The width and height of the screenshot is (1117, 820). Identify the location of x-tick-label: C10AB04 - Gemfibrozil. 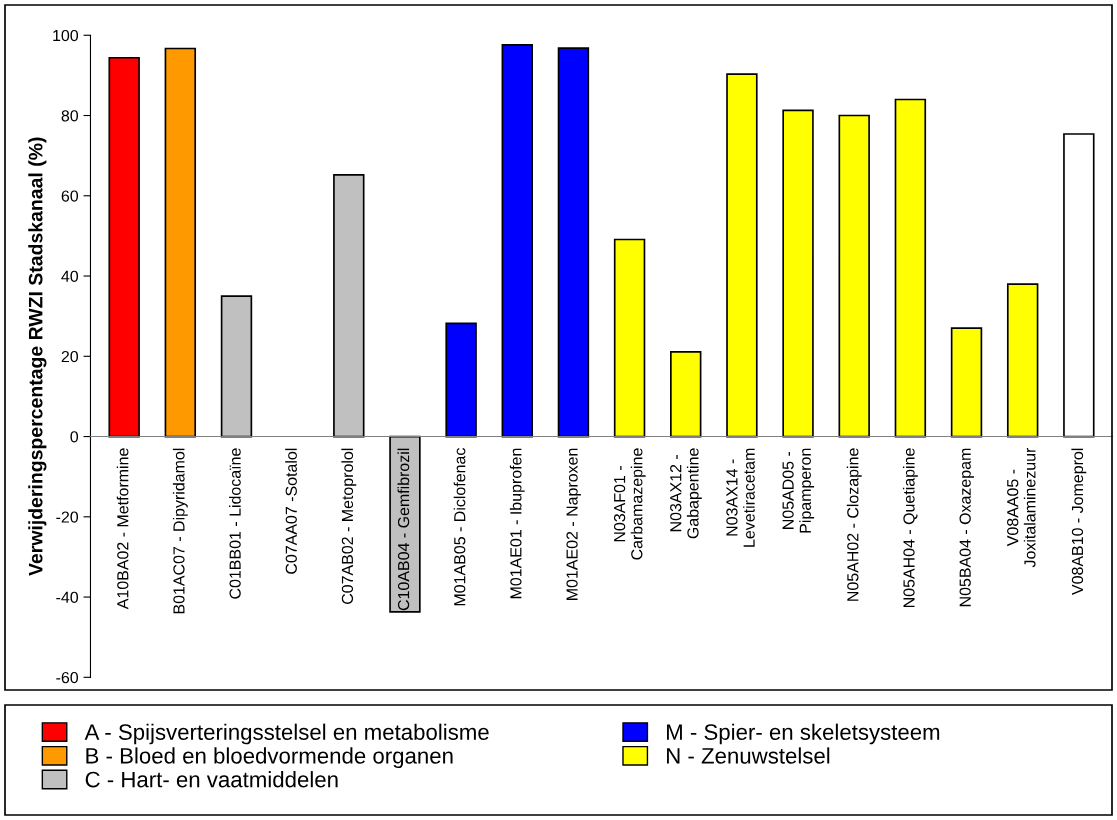
(403, 529).